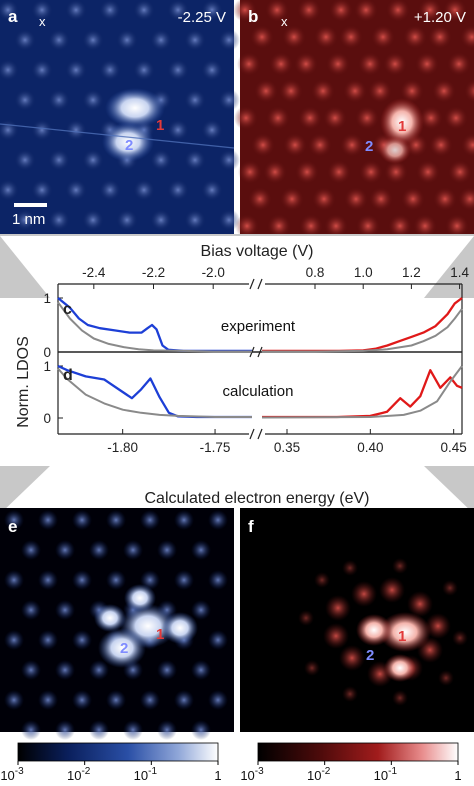  Describe the element at coordinates (440, 17) in the screenshot. I see `voltage-b: +1.20 V` at that location.